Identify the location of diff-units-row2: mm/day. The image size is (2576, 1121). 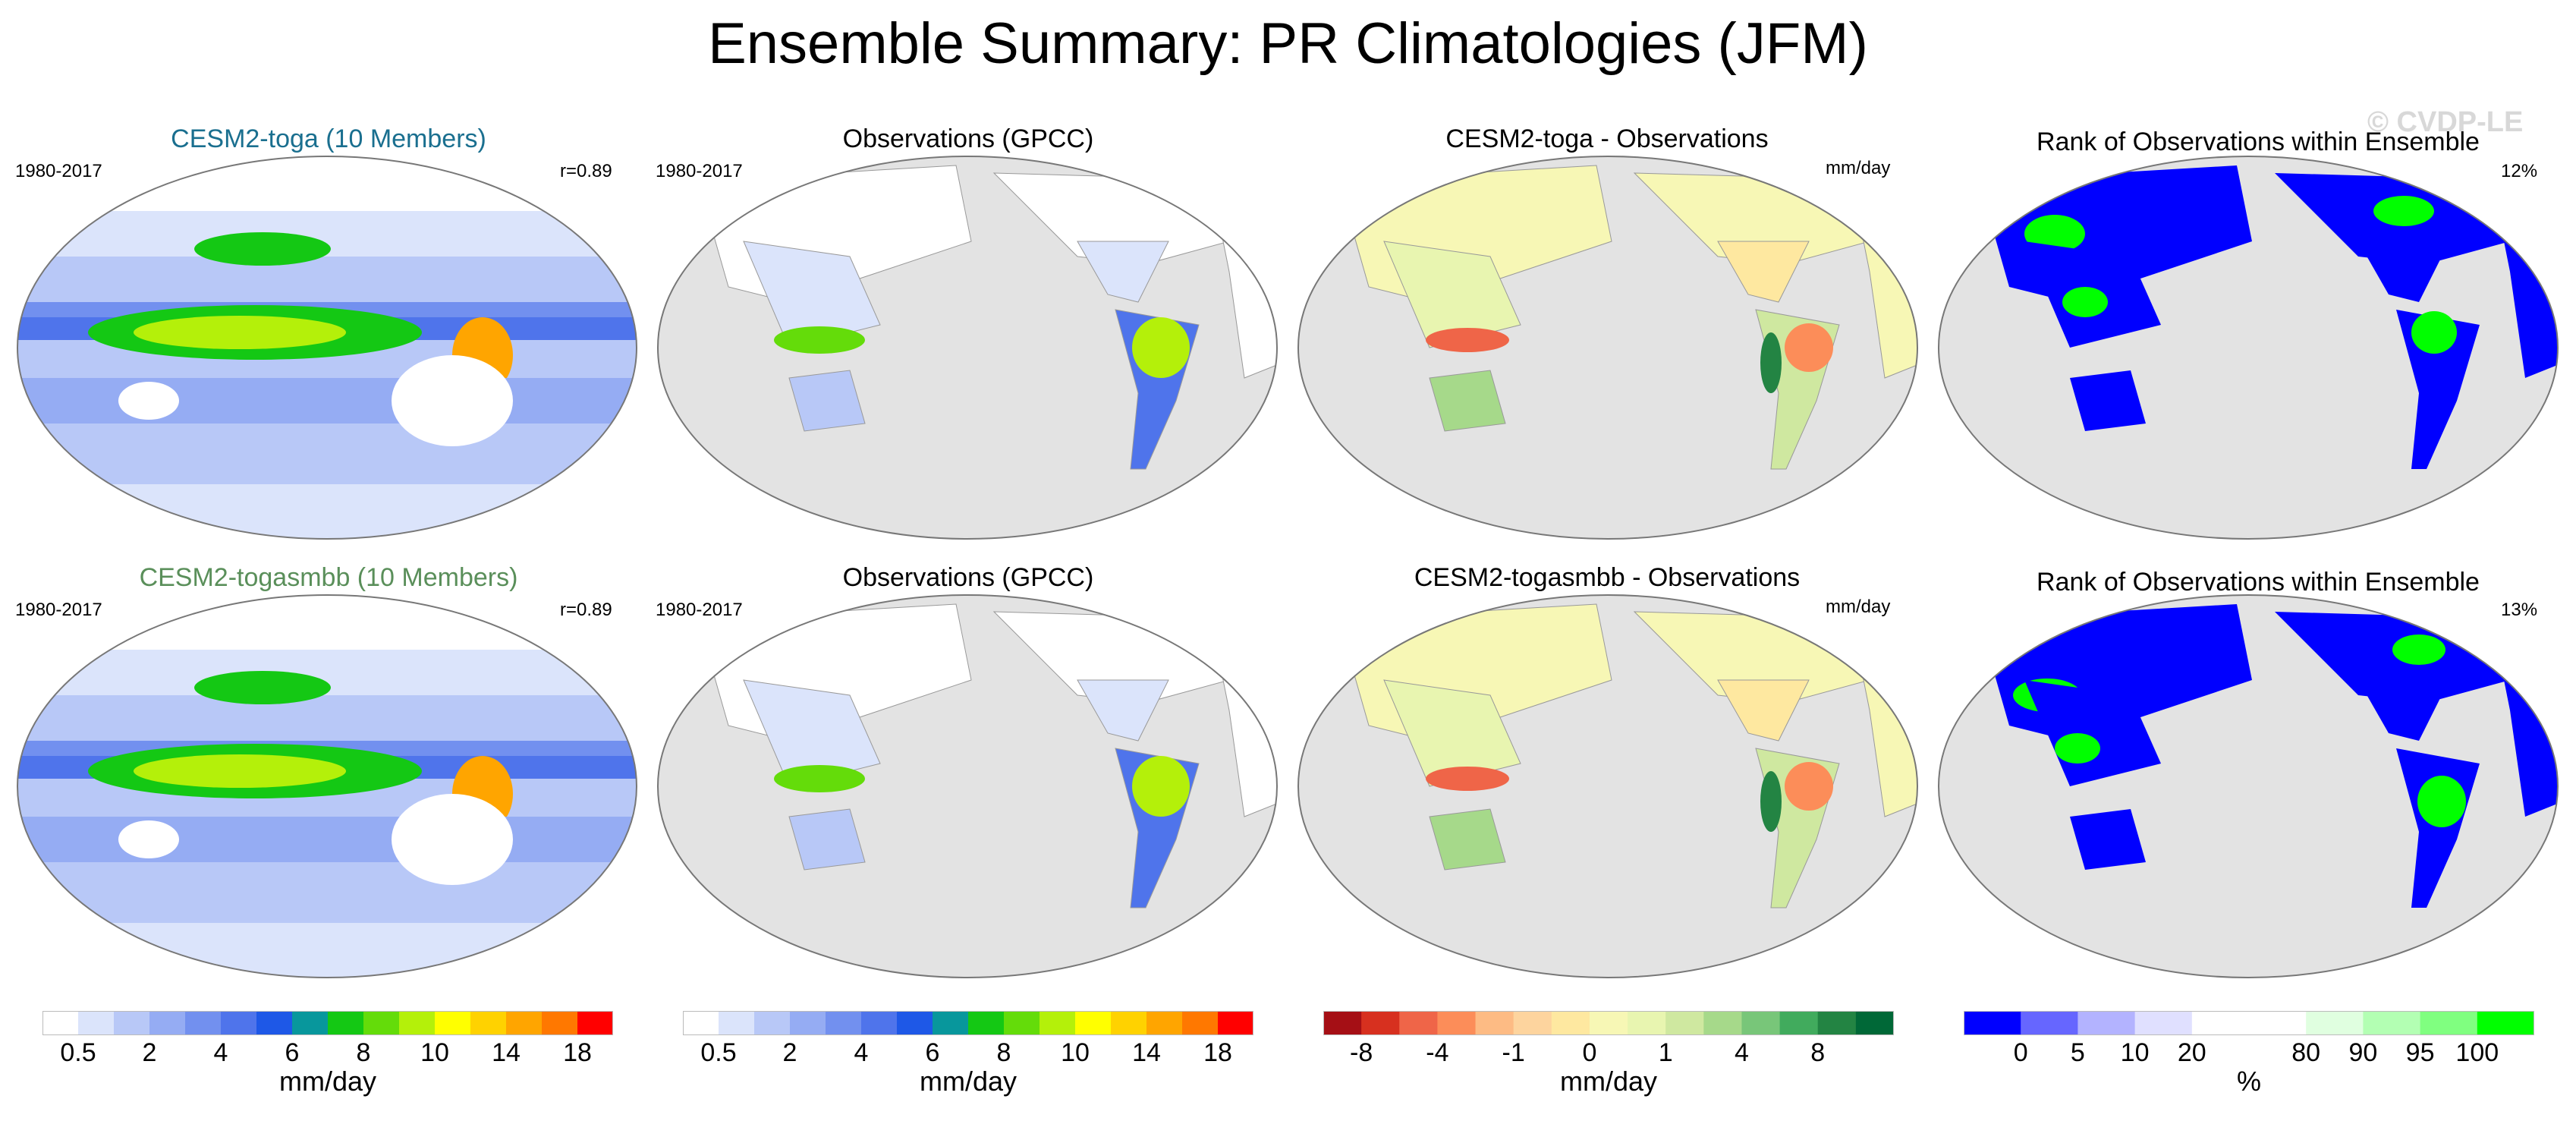
(1858, 607).